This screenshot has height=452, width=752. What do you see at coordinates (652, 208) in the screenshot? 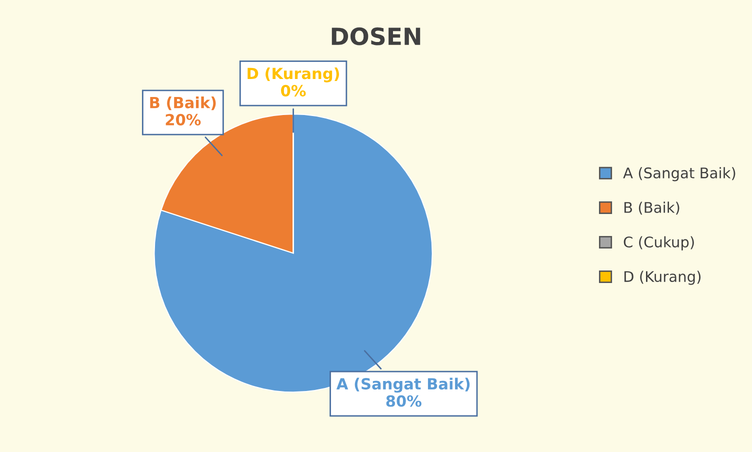
I see `legend-label: B (Baik)` at bounding box center [652, 208].